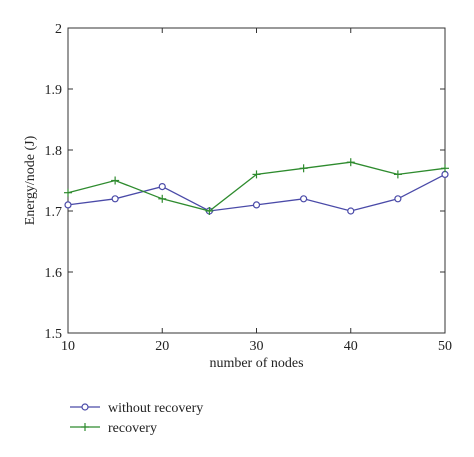  I want to click on y-tick-label: 1.9, so click(54, 90).